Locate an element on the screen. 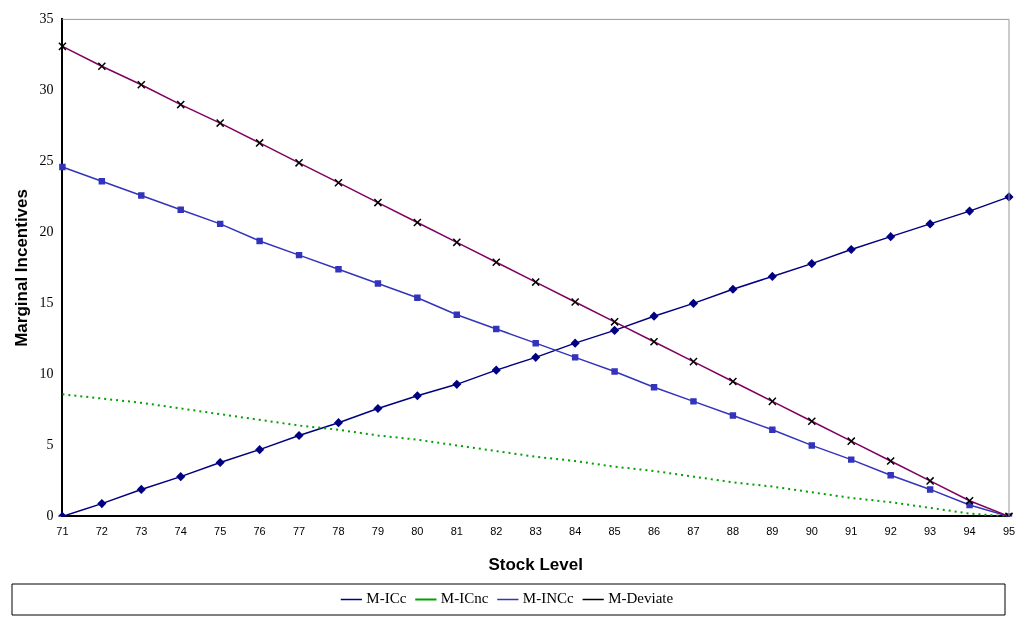 This screenshot has height=625, width=1027. y-tick-label: 35 is located at coordinates (46, 19).